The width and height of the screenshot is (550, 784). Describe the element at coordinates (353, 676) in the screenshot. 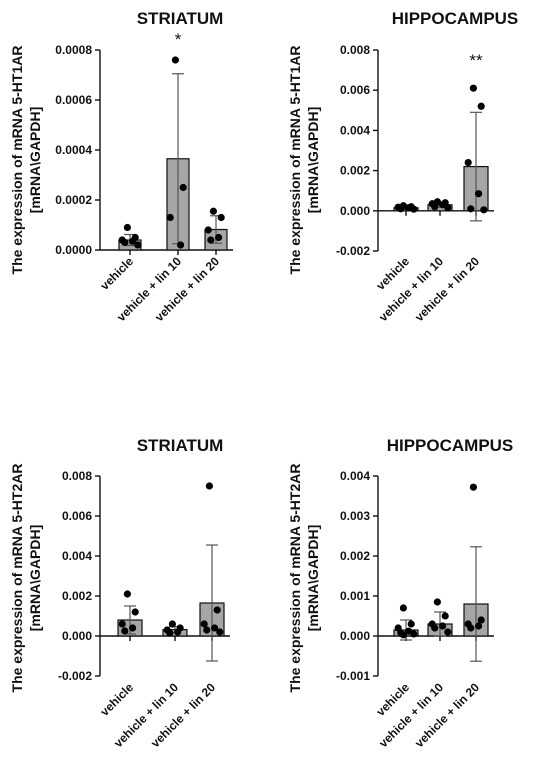

I see `y-tick-label: -0.001` at that location.